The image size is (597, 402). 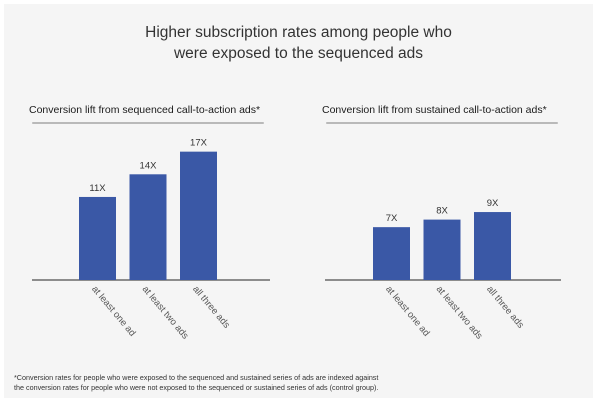 What do you see at coordinates (149, 165) in the screenshot?
I see `data-label: 14X` at bounding box center [149, 165].